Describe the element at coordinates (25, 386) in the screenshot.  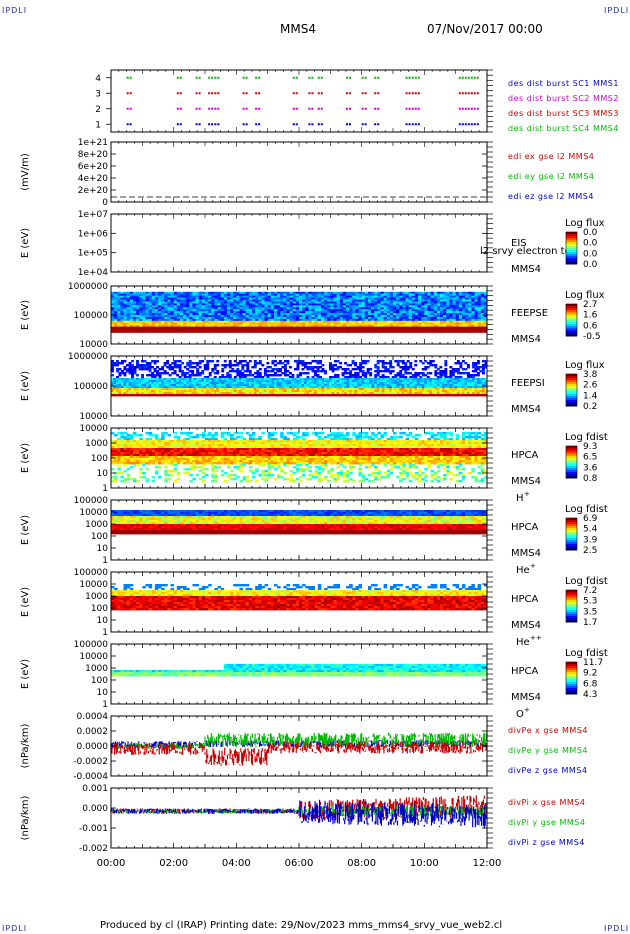
I see `y-axis-label: E (eV)` at that location.